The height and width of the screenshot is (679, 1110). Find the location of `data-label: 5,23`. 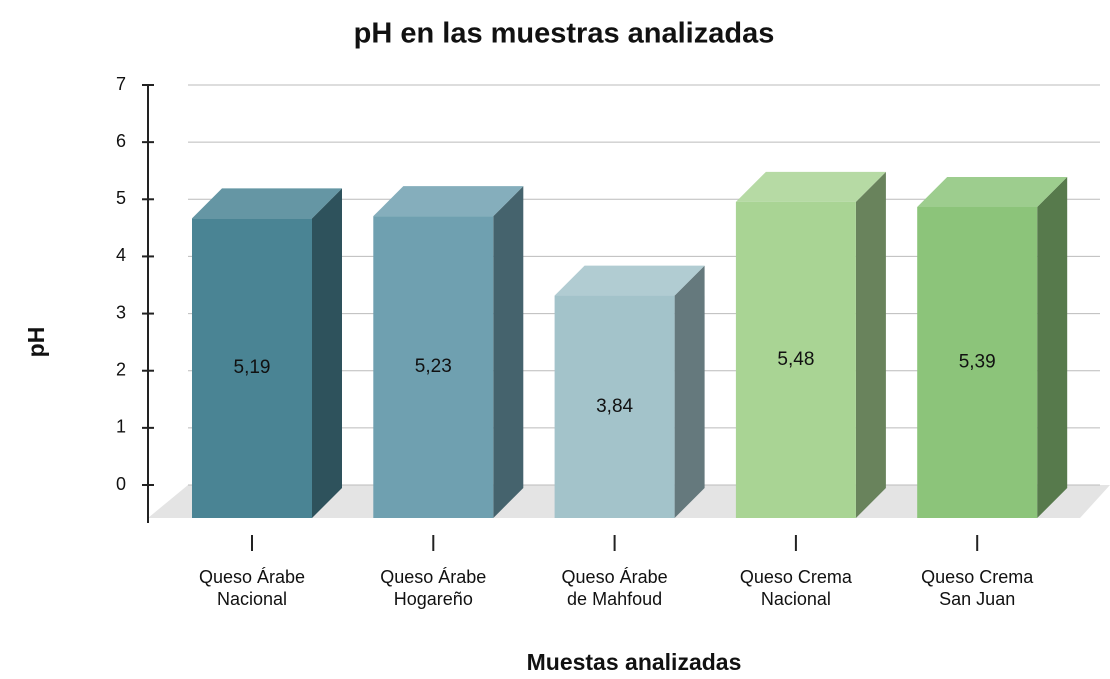

data-label: 5,23 is located at coordinates (433, 366).